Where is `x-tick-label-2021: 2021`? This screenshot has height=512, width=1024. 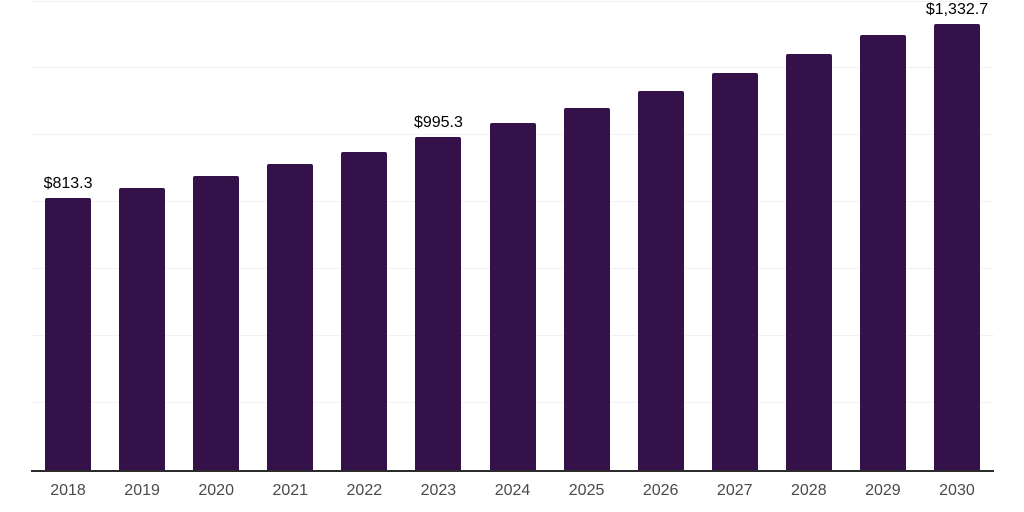 x-tick-label-2021: 2021 is located at coordinates (290, 490).